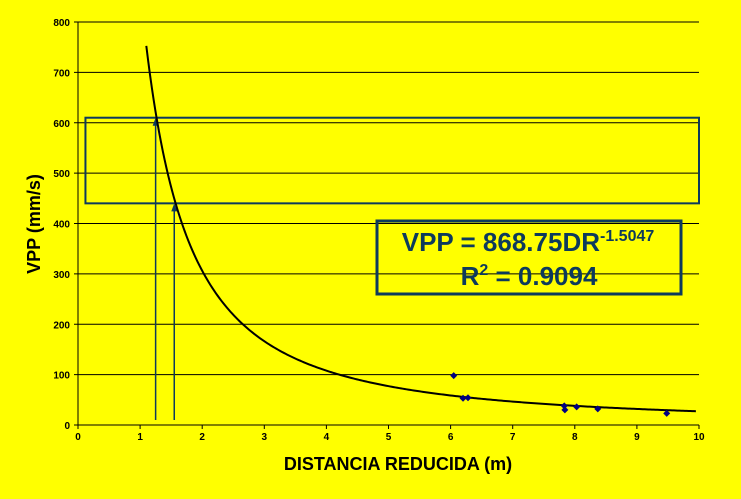 The height and width of the screenshot is (499, 741). Describe the element at coordinates (61, 124) in the screenshot. I see `y-tick-label: 600` at that location.